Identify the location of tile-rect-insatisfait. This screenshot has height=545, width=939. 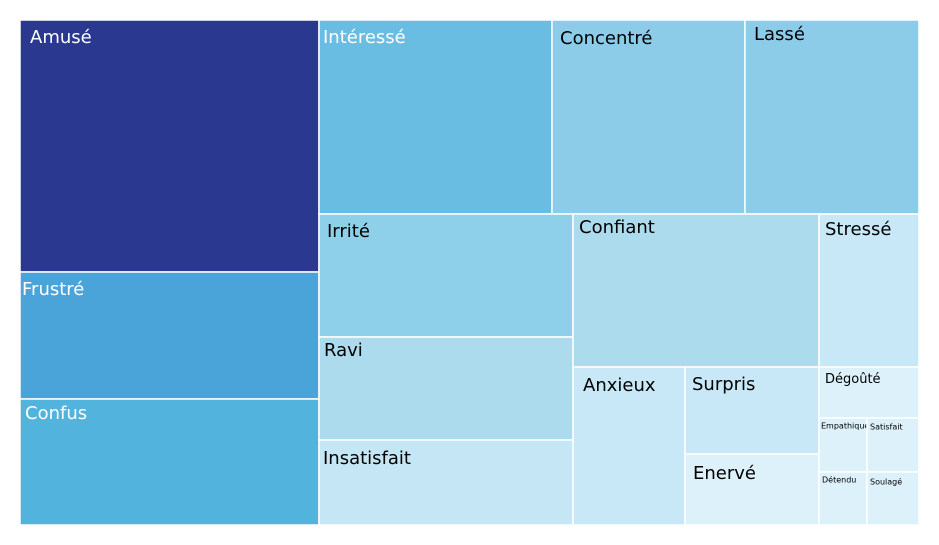
(446, 482).